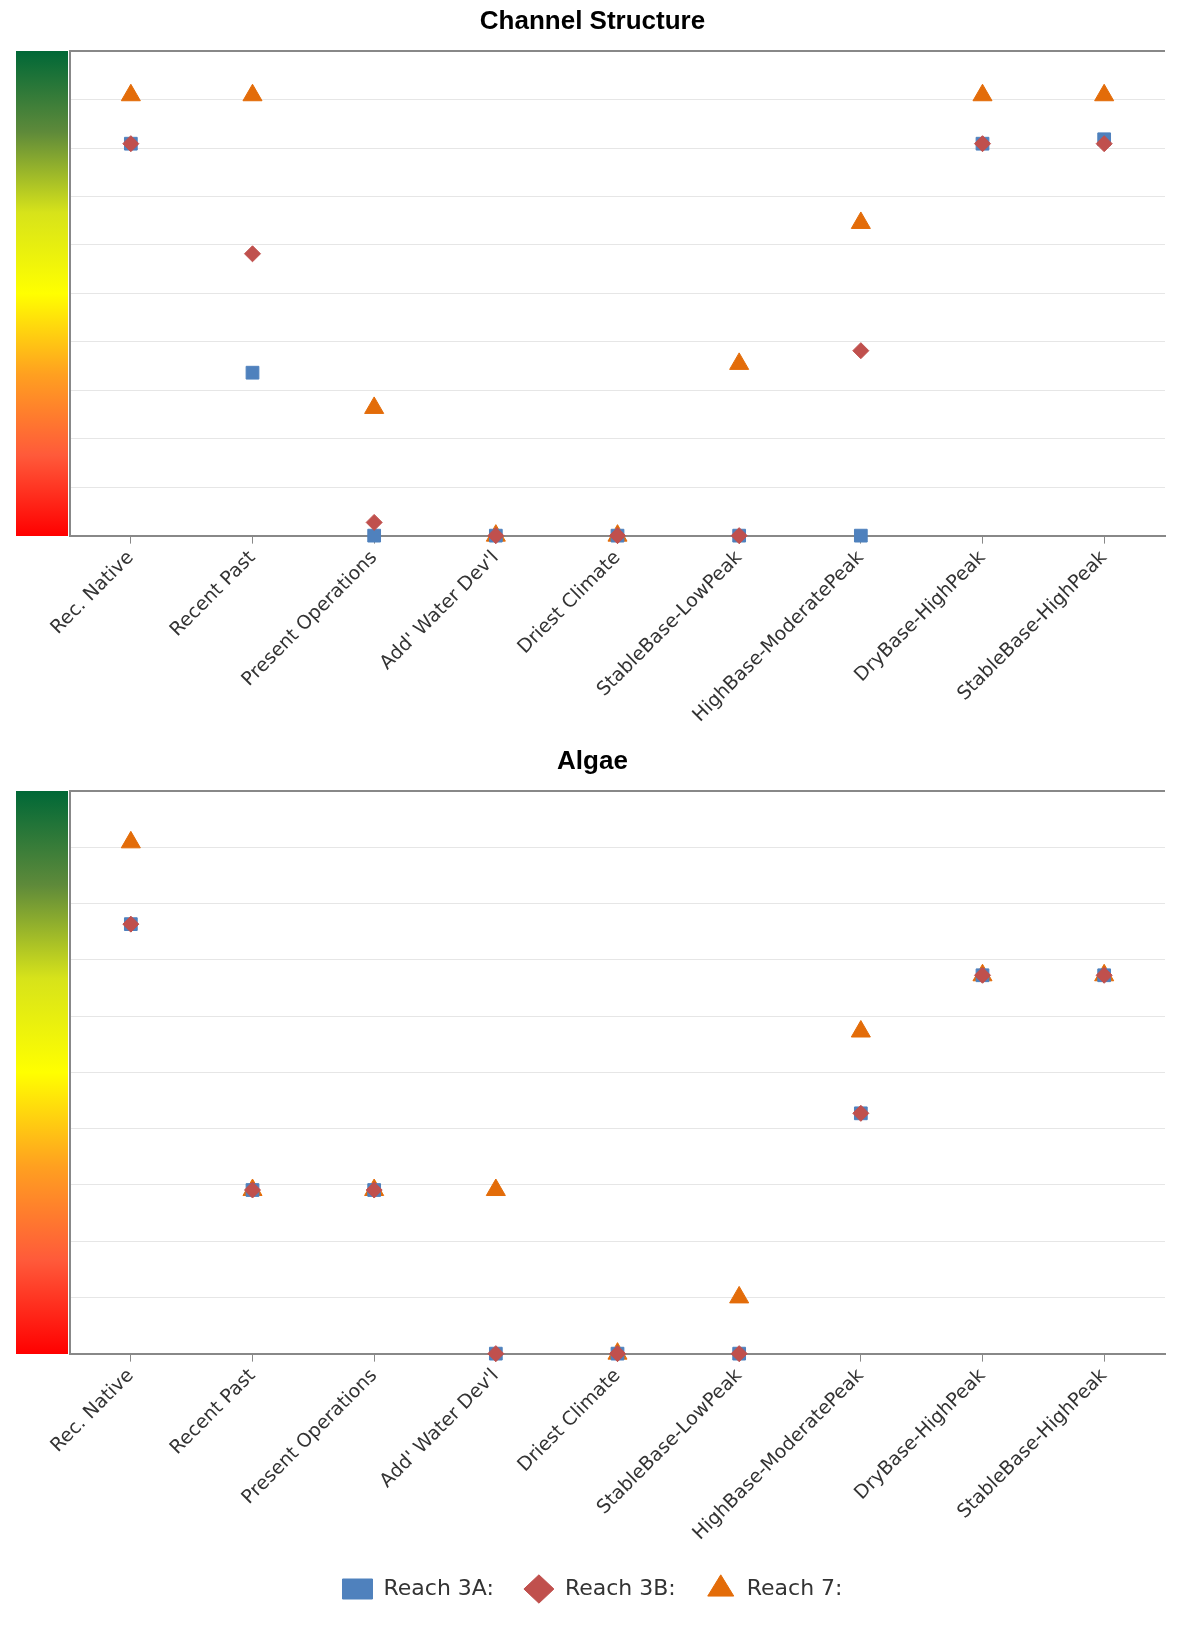 This screenshot has height=1634, width=1177. Describe the element at coordinates (592, 759) in the screenshot. I see `chart-title: Algae` at that location.